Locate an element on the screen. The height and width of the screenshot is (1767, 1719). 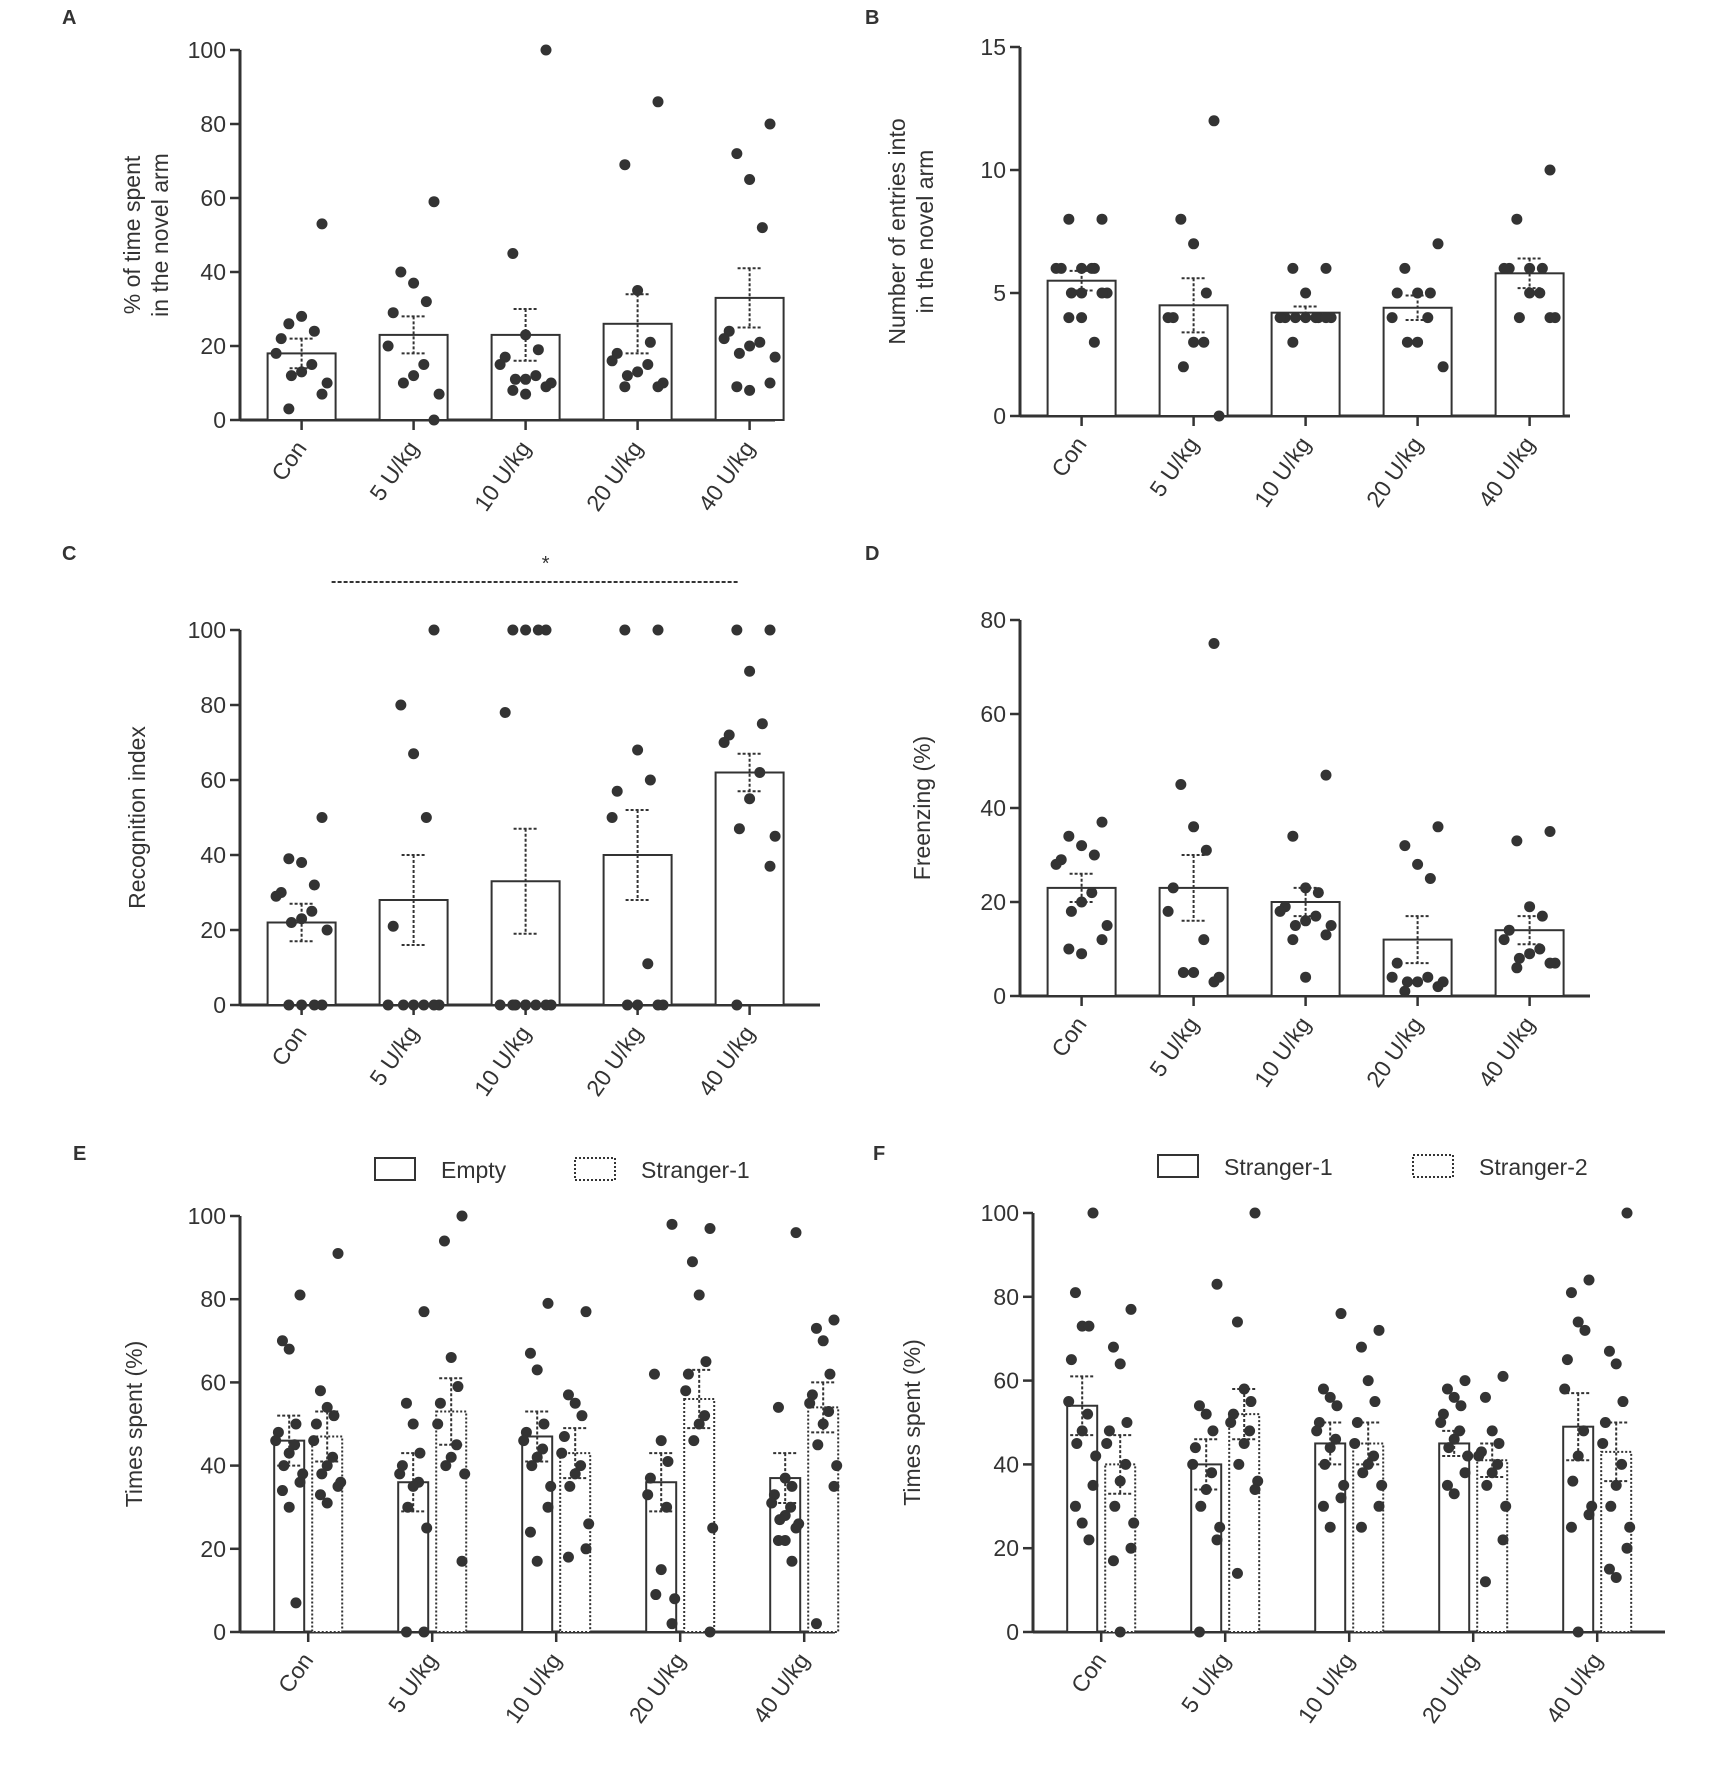
y-axis-title: Freenzing (%) is located at coordinates (922, 808).